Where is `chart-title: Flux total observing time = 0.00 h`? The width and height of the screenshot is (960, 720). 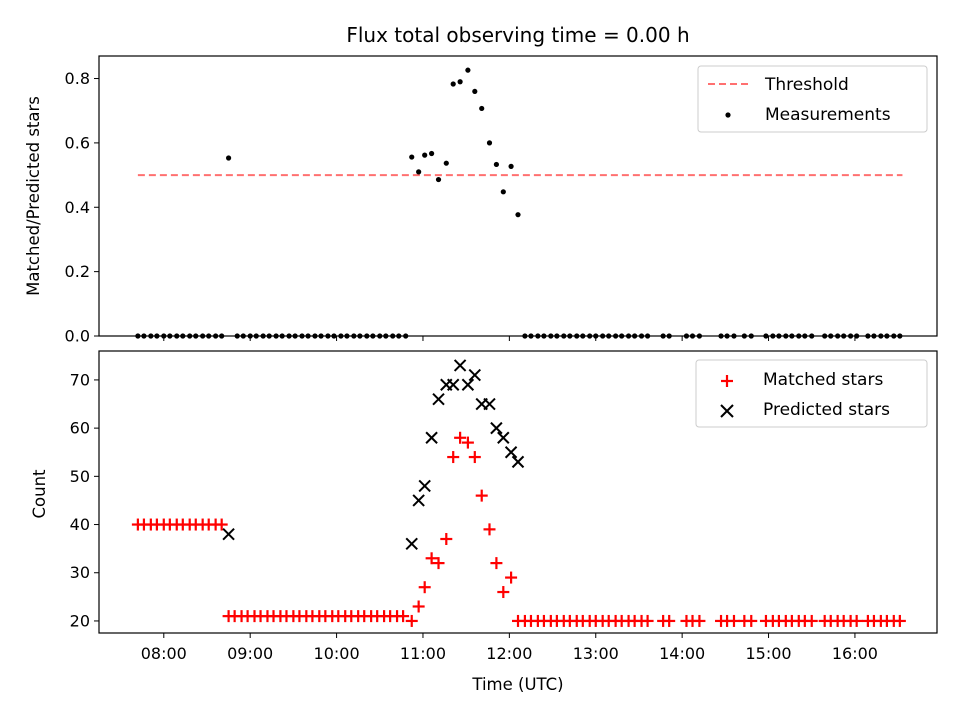
chart-title: Flux total observing time = 0.00 h is located at coordinates (517, 35).